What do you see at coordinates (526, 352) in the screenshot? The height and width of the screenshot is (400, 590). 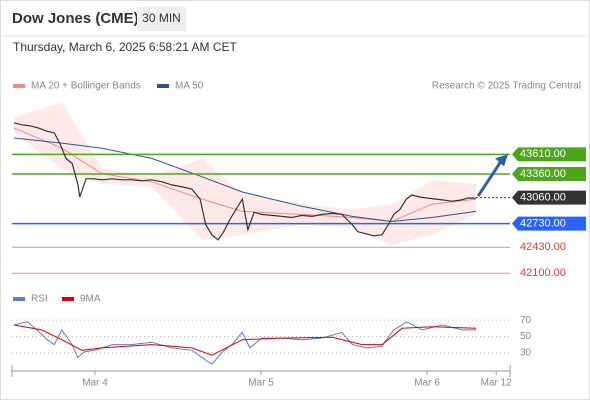 I see `y-tick-label: 30` at bounding box center [526, 352].